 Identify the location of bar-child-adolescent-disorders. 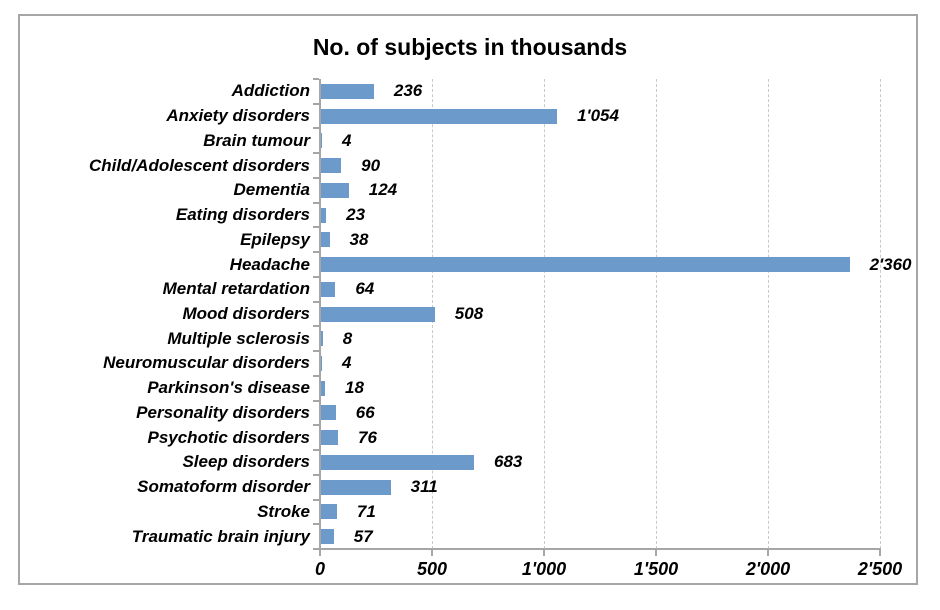
(331, 166).